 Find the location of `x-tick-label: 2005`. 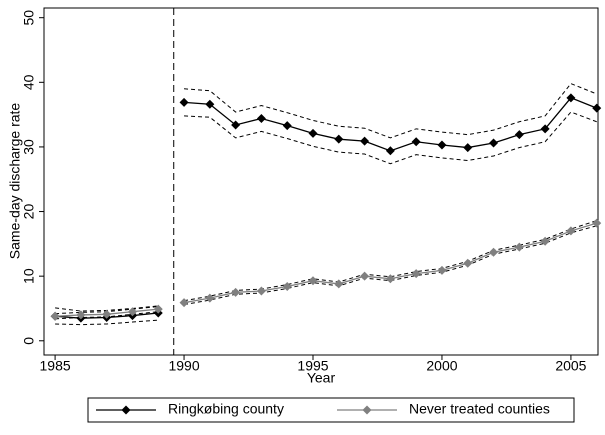

x-tick-label: 2005 is located at coordinates (570, 366).